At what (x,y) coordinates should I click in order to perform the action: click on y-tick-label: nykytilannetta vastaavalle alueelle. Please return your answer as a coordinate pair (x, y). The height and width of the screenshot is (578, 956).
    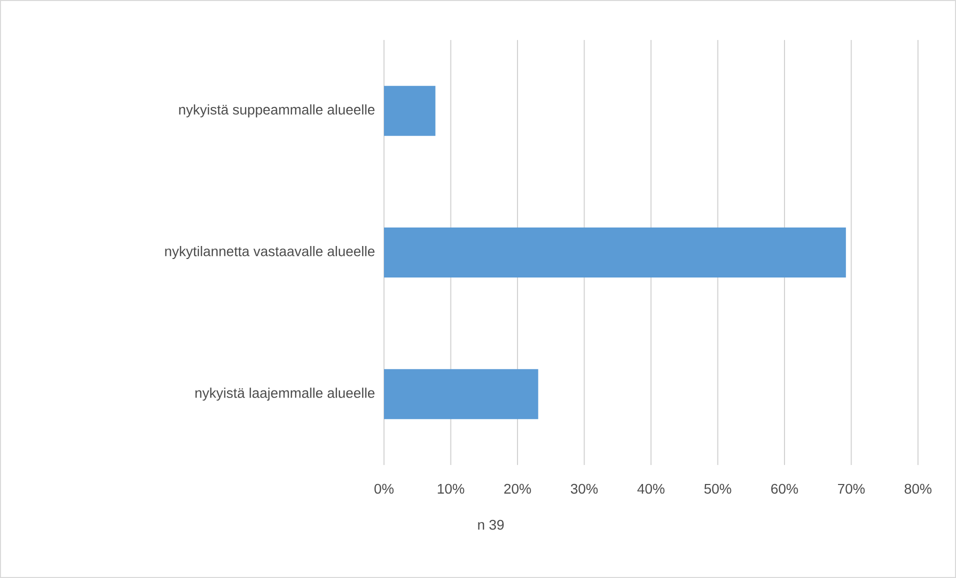
    Looking at the image, I should click on (269, 252).